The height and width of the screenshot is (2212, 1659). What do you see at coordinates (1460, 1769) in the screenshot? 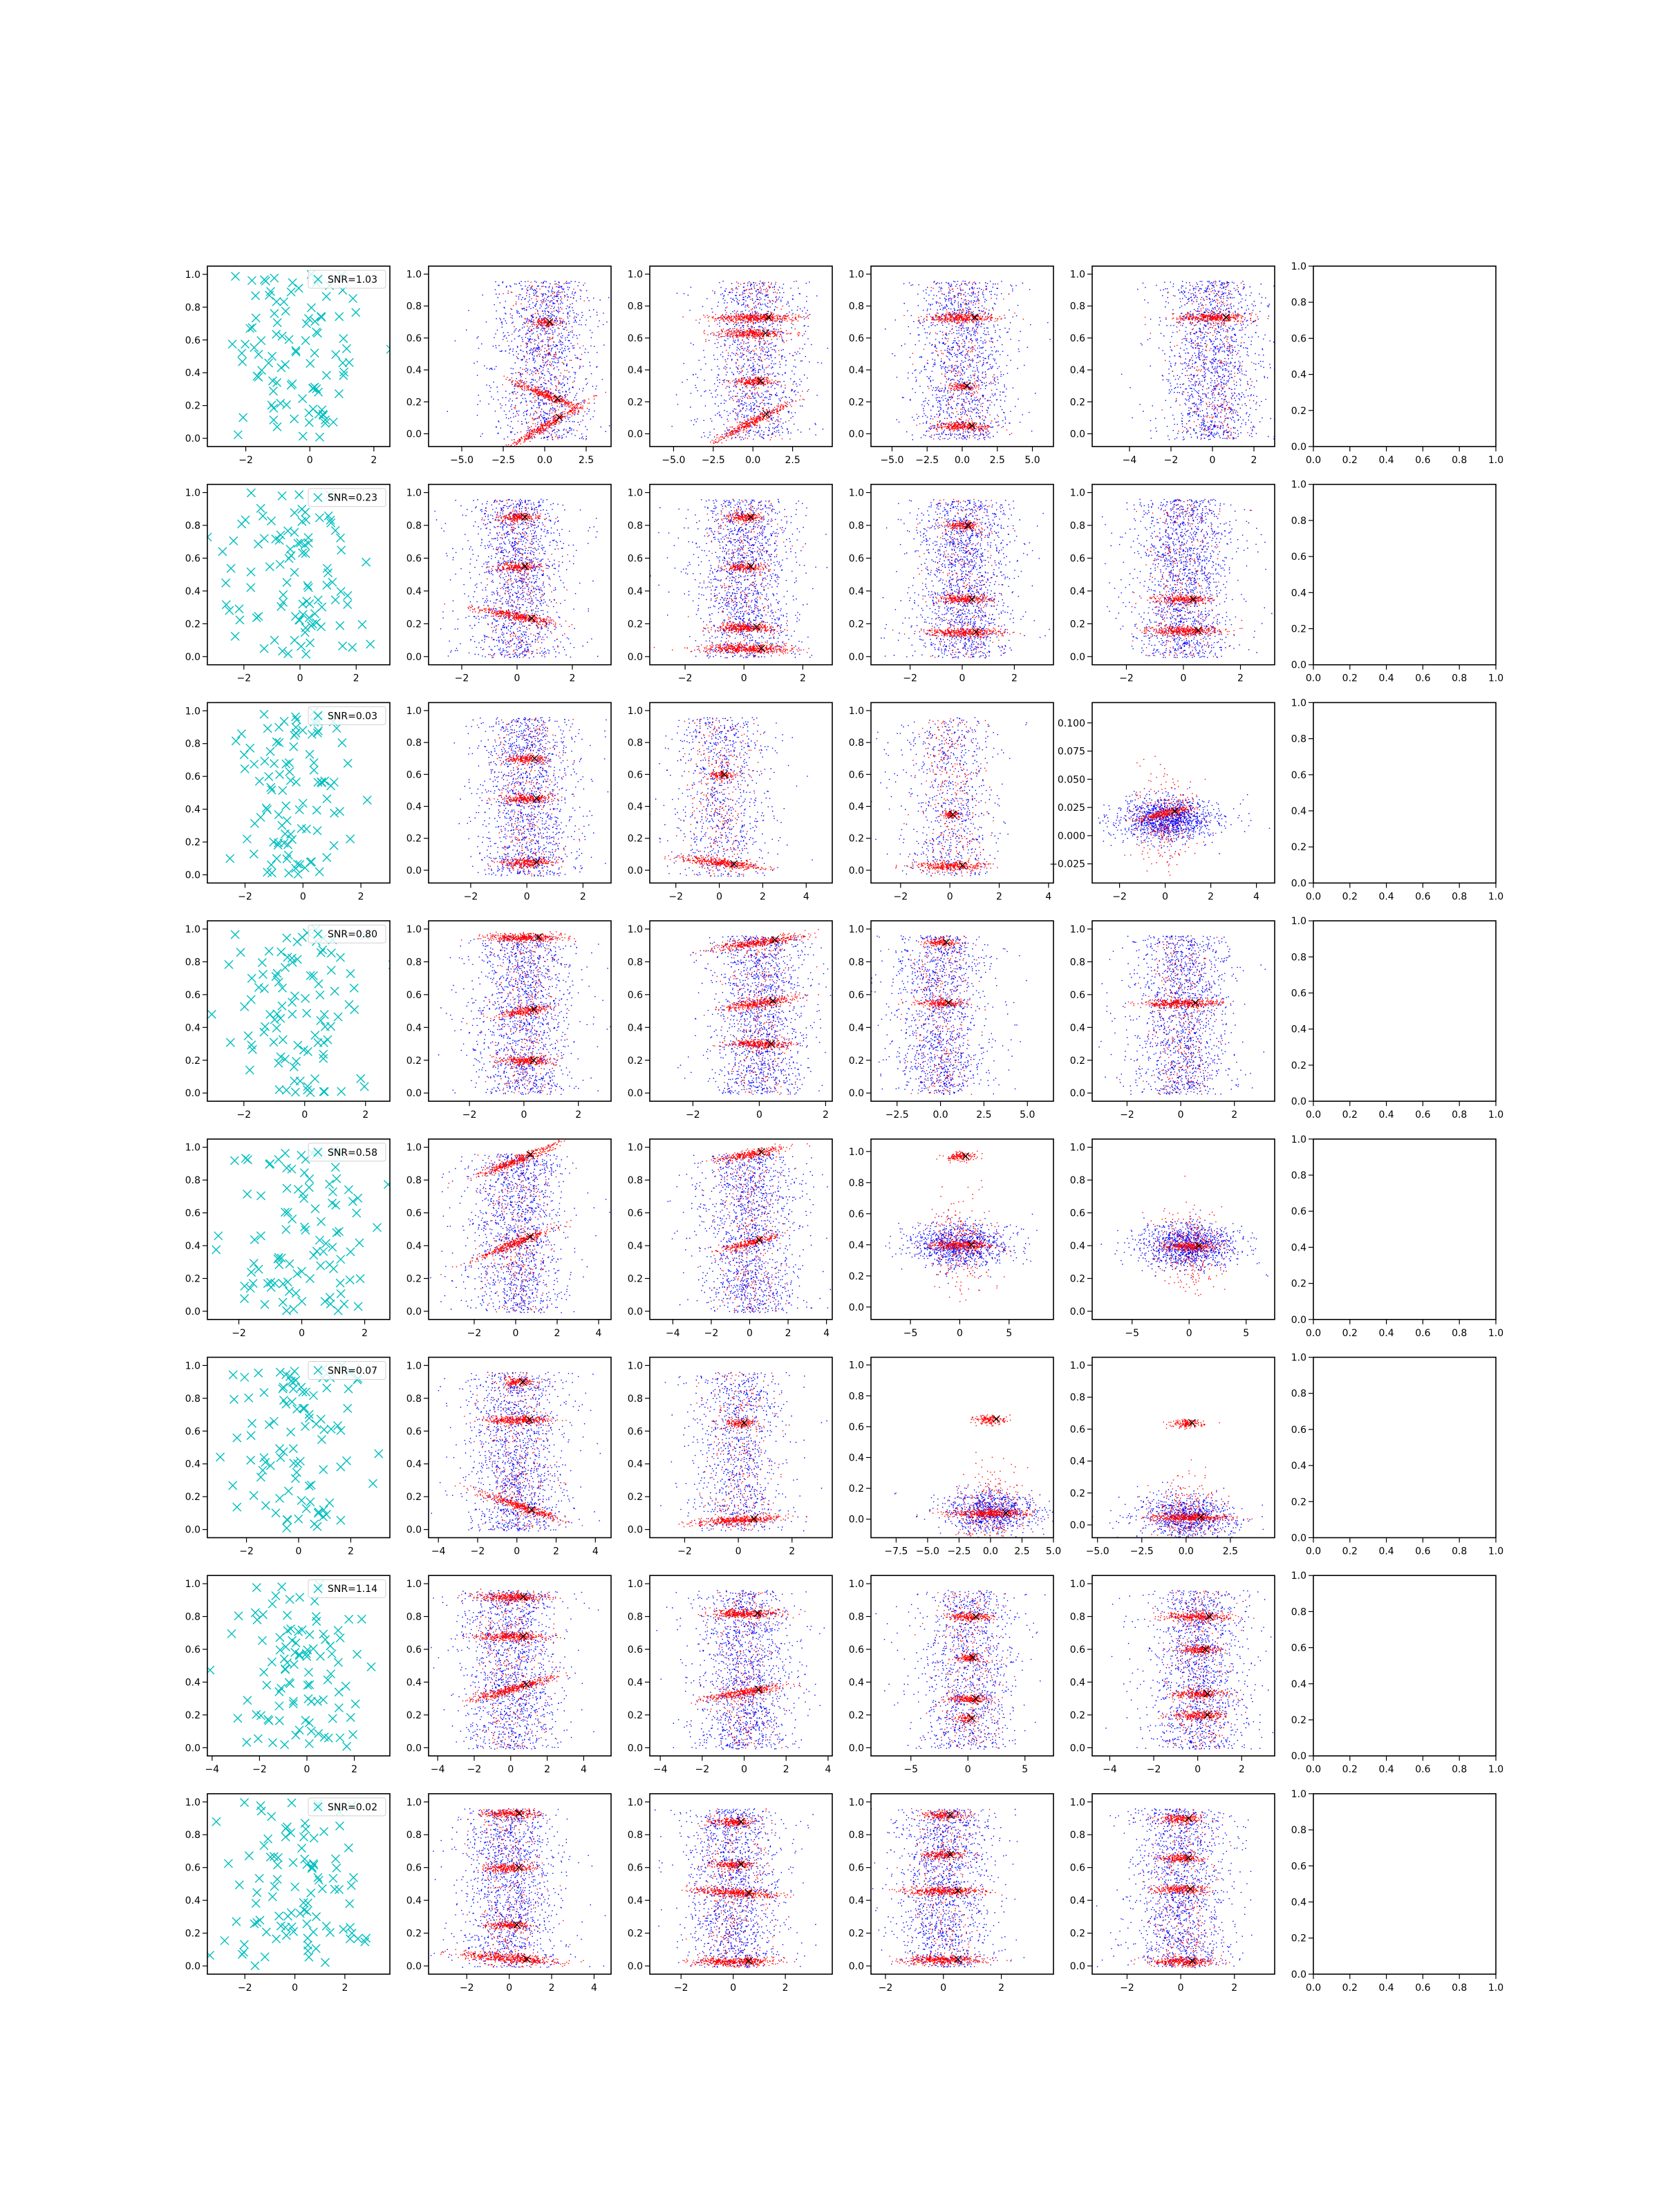
I see `x-tick-label: 0.8` at bounding box center [1460, 1769].